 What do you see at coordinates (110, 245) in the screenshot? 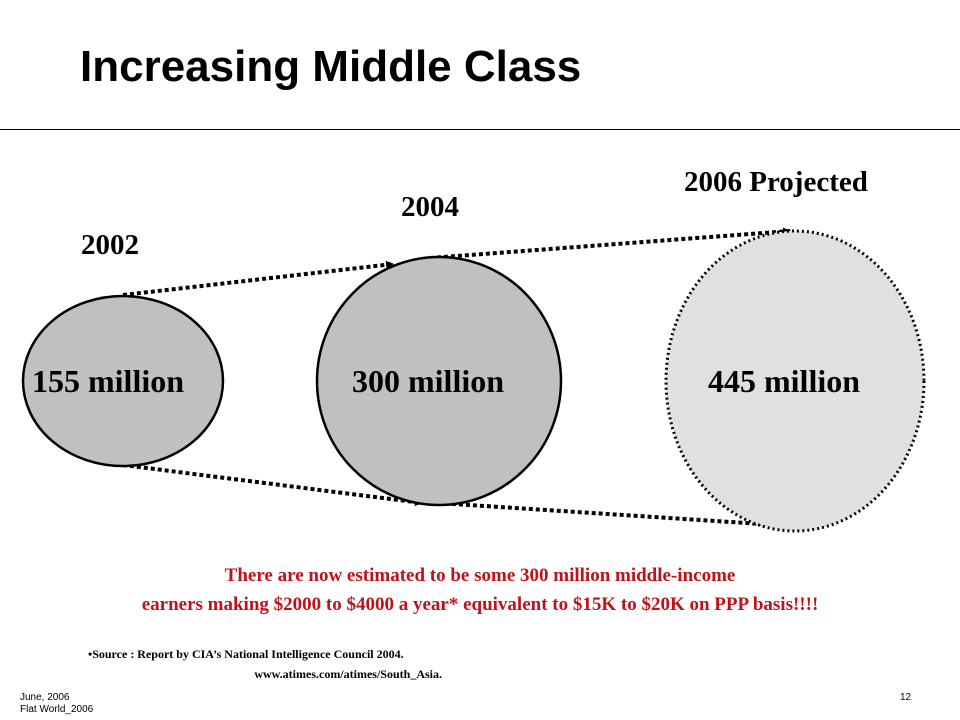
I see `year-label-2002: 2002` at bounding box center [110, 245].